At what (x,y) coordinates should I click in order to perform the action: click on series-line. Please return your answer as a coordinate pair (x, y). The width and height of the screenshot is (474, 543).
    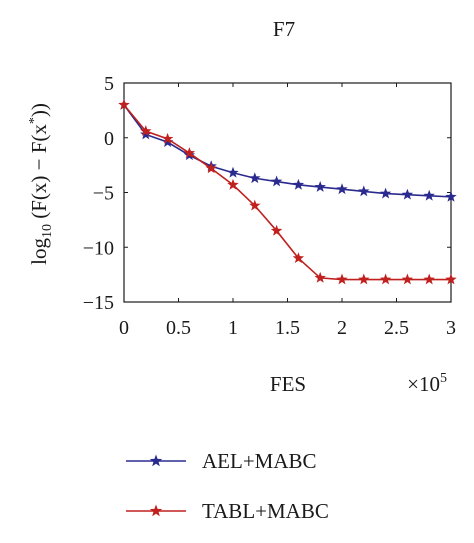
    Looking at the image, I should click on (287, 151).